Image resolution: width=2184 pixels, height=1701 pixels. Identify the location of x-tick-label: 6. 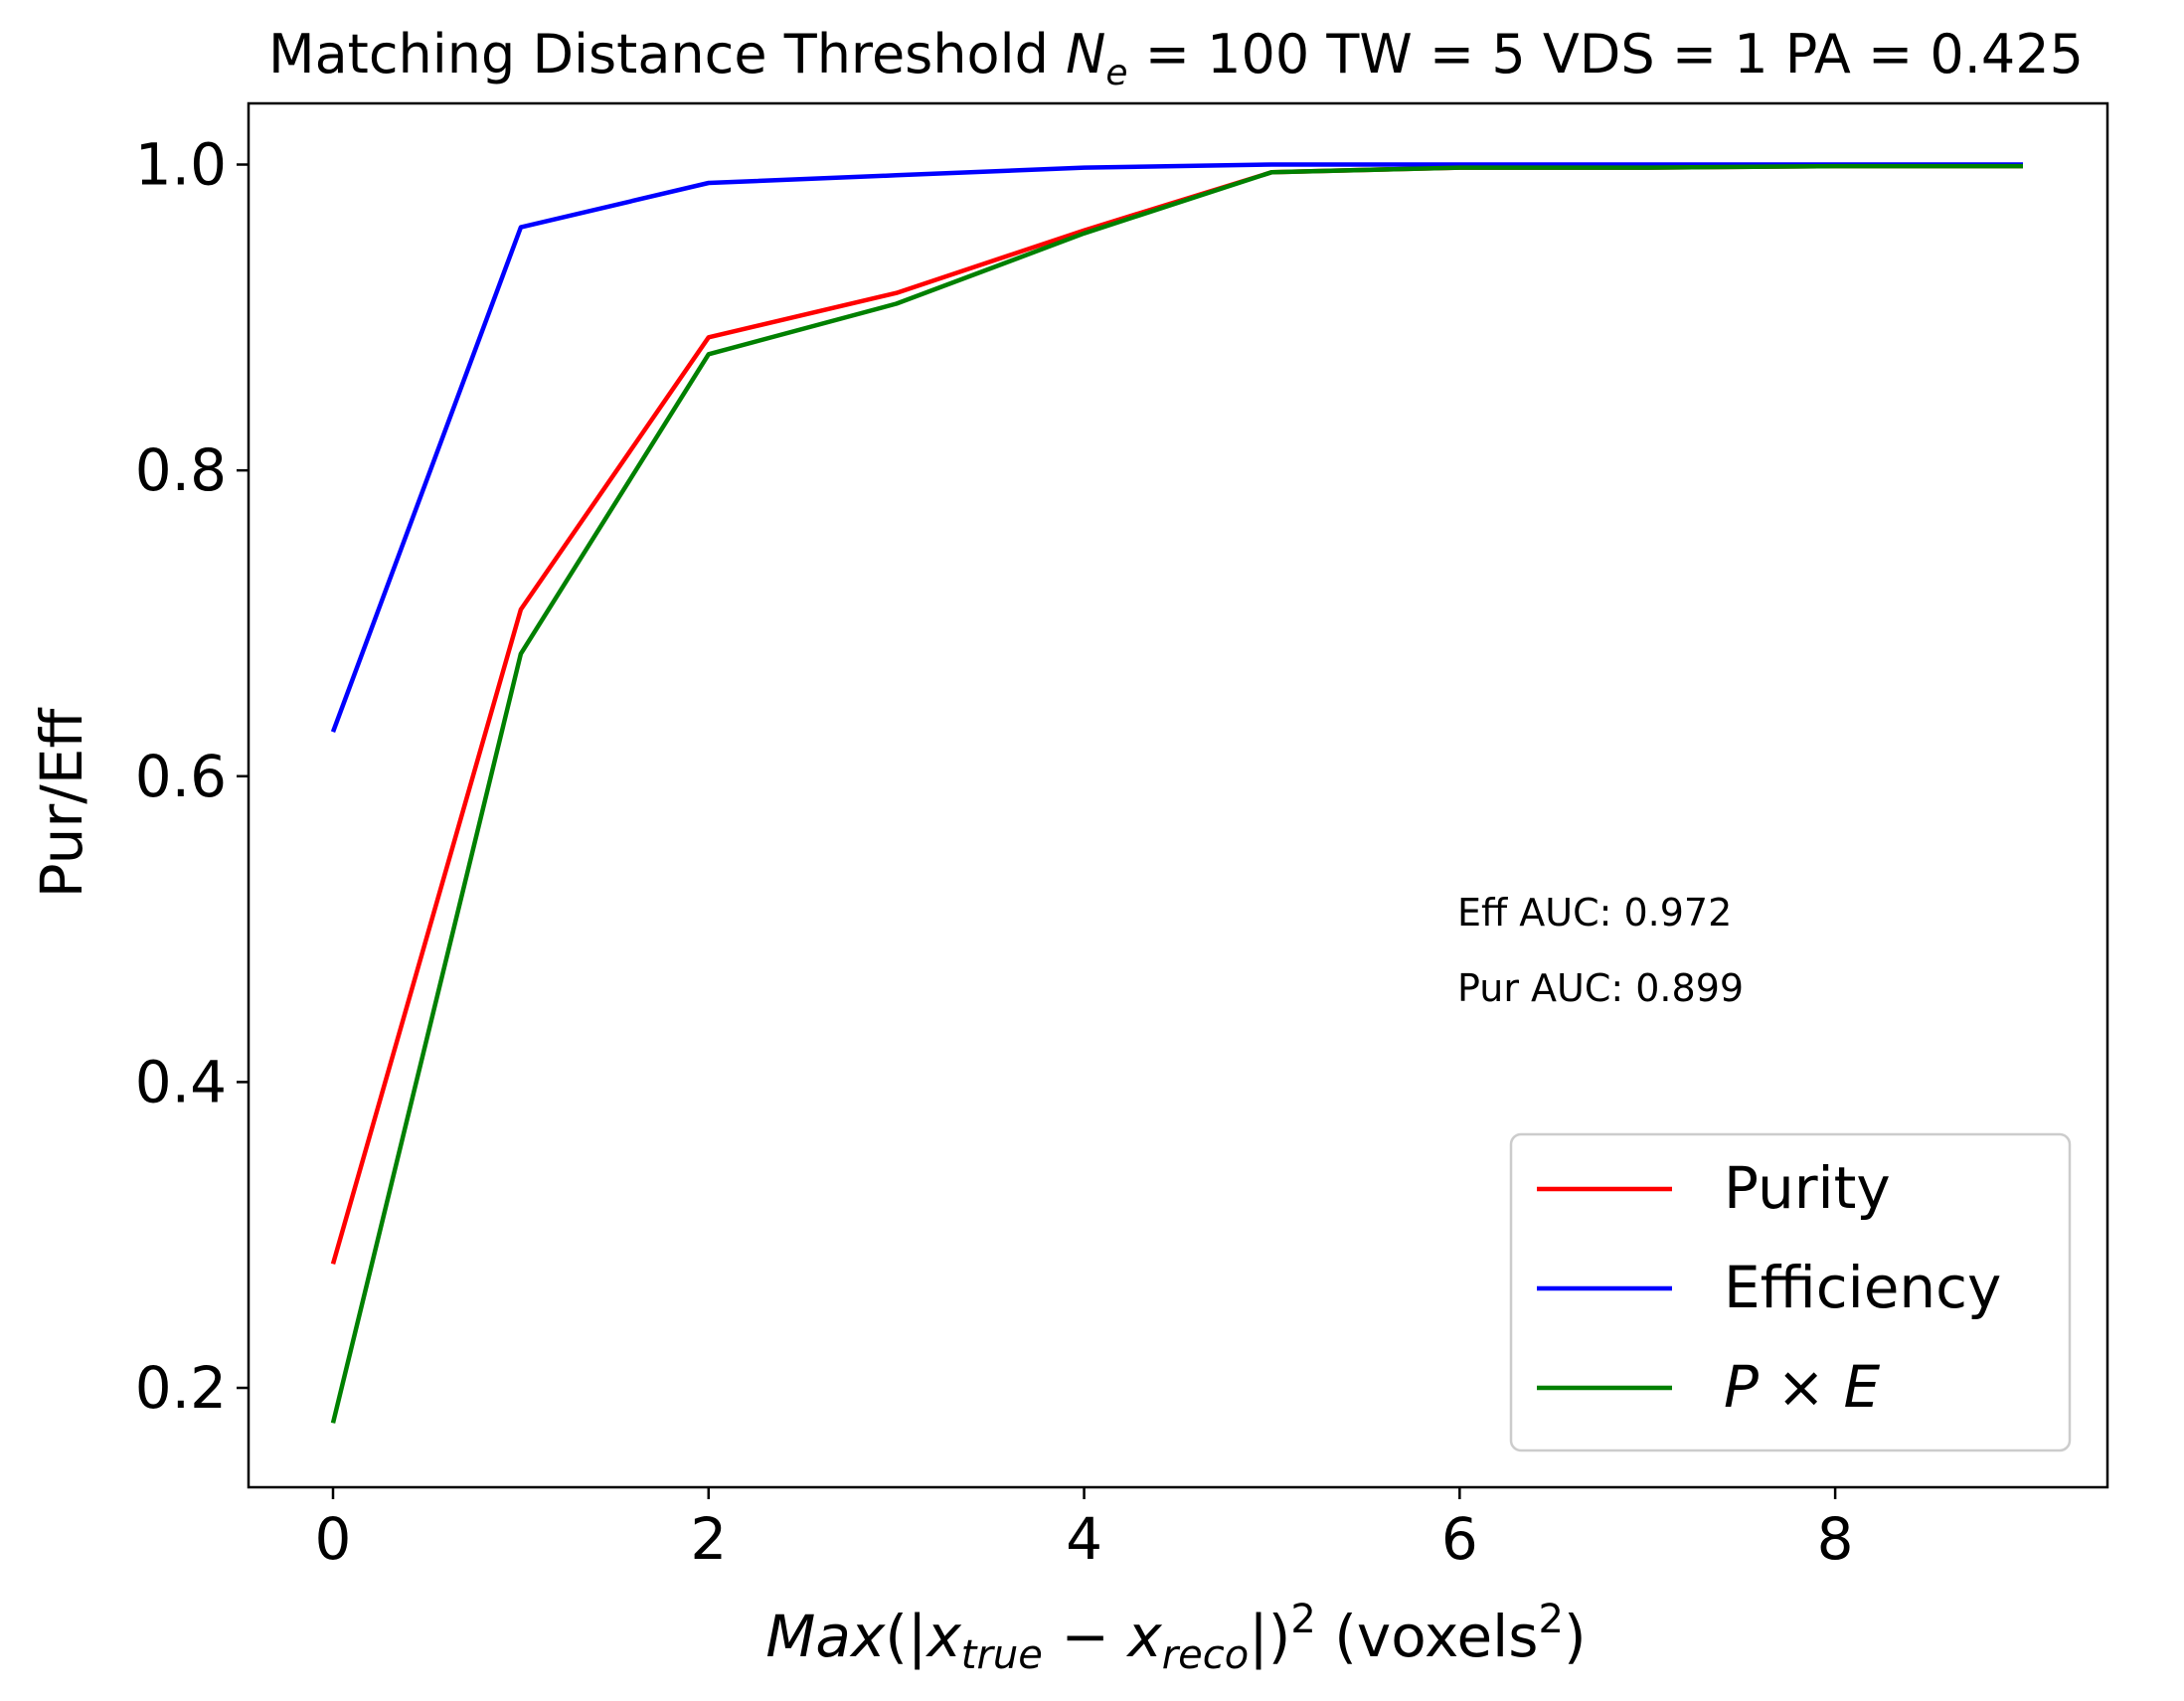
(1459, 1539).